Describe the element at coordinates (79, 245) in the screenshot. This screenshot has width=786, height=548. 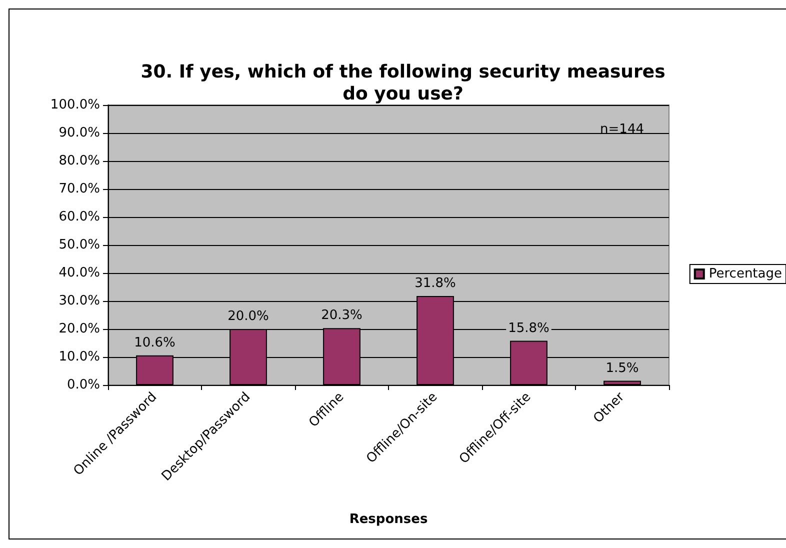
I see `y-tick-label: 50.0%` at that location.